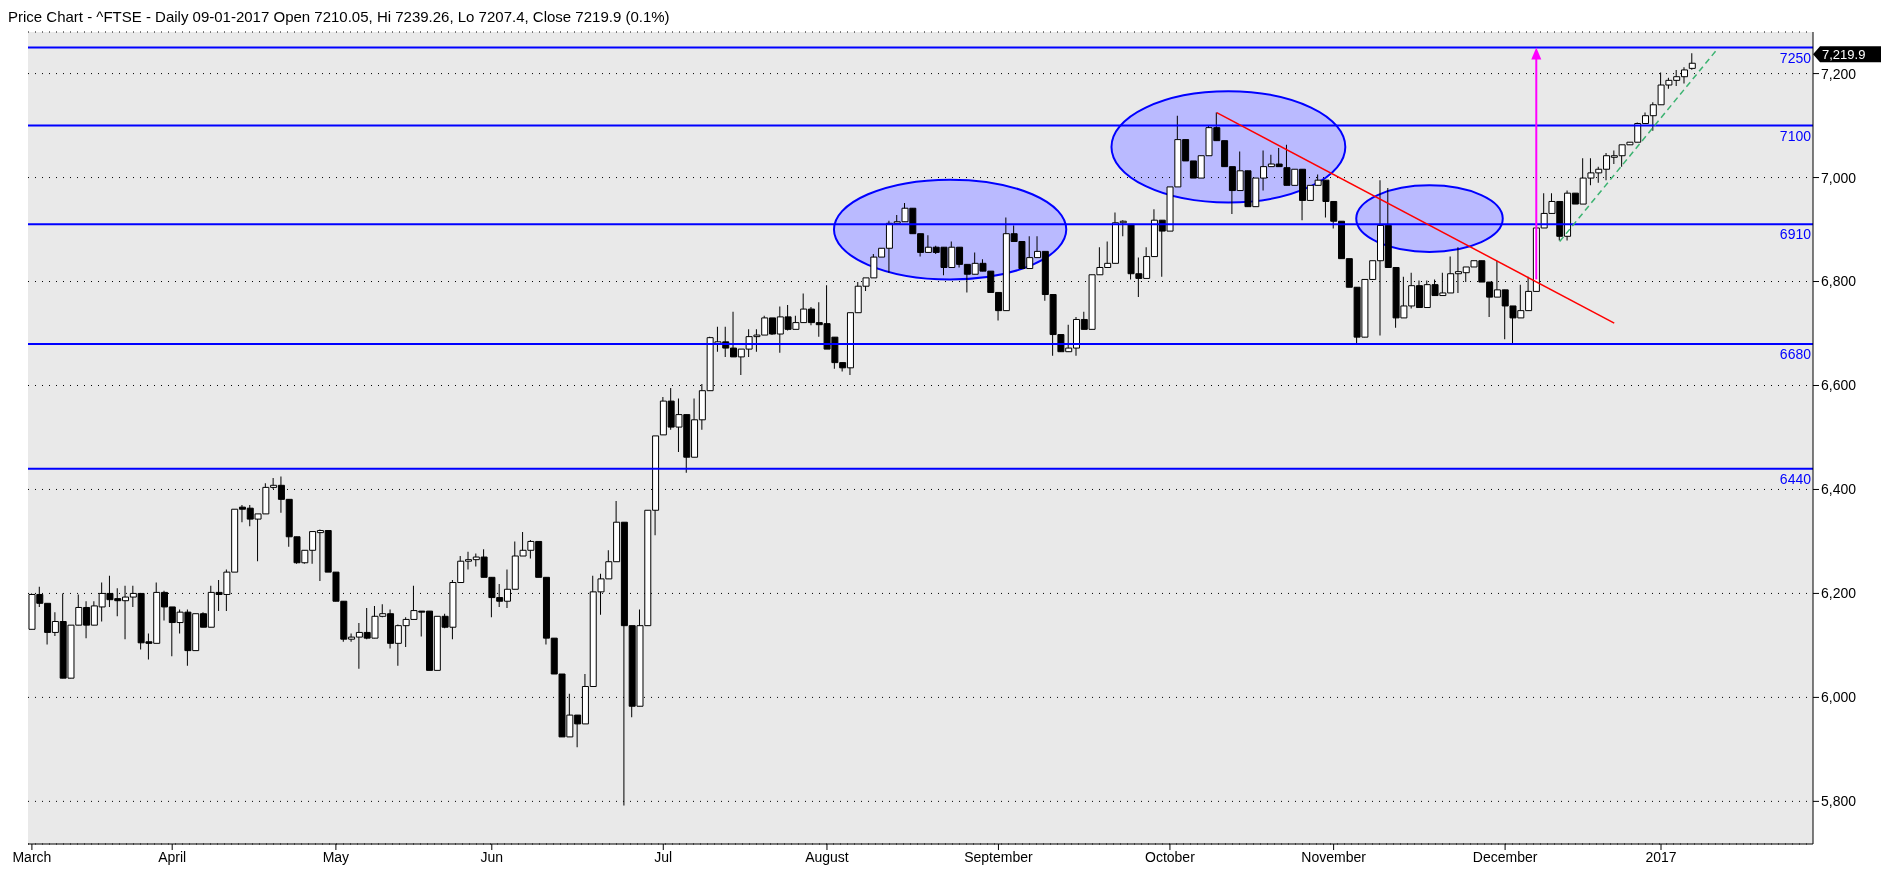 The height and width of the screenshot is (888, 1891). Describe the element at coordinates (1844, 55) in the screenshot. I see `text: 7,219.9` at that location.